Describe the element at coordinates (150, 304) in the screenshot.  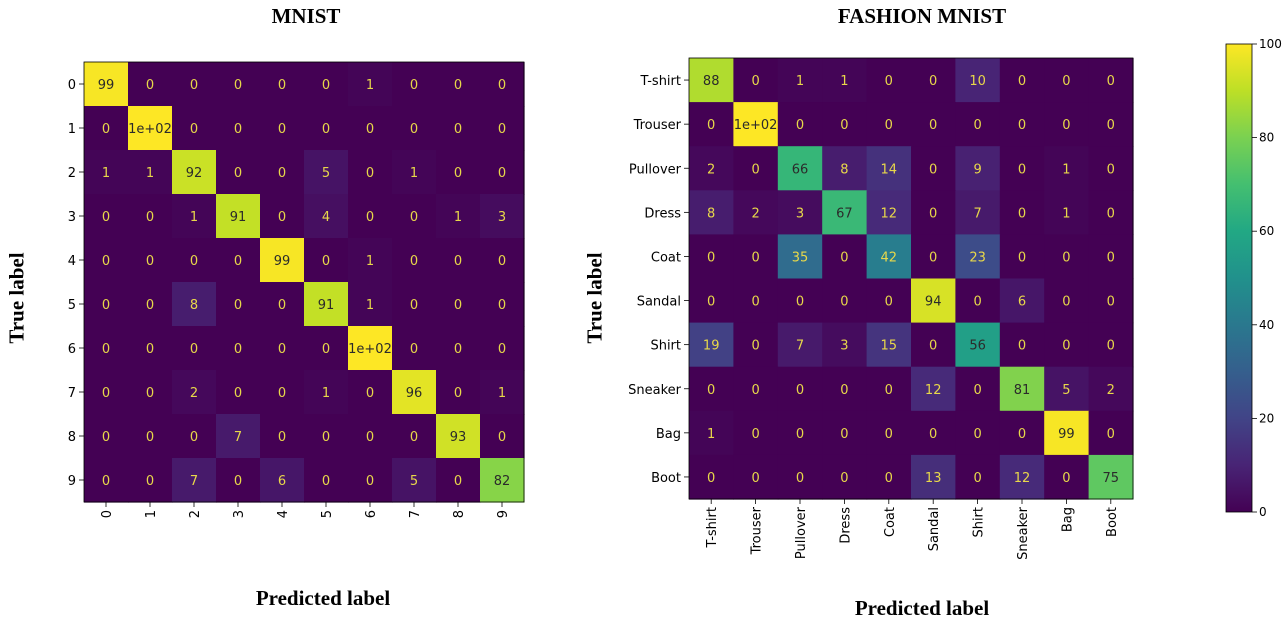
I see `mnist-cell-r5-c1` at that location.